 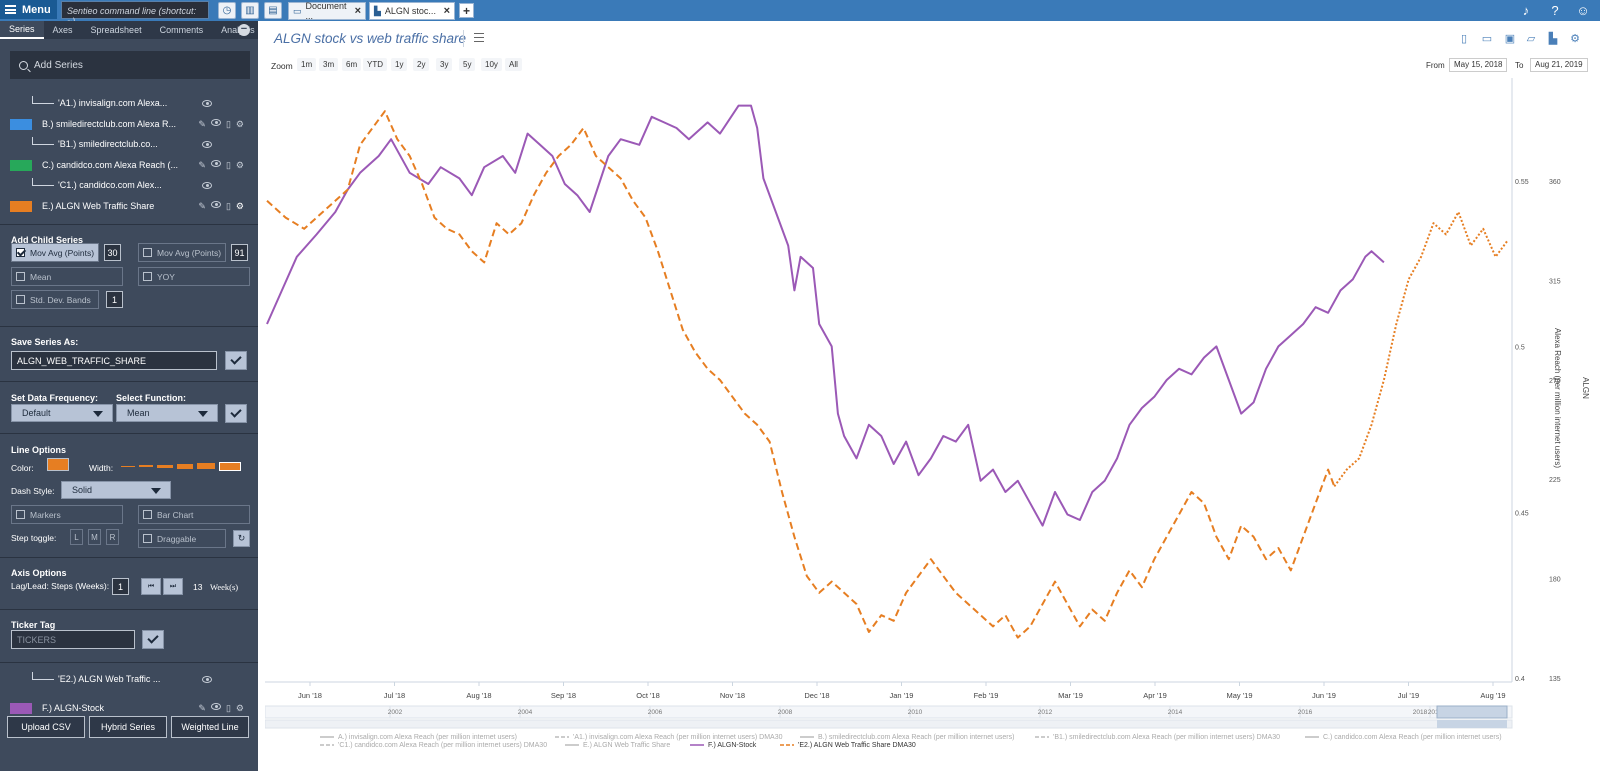 I want to click on mov-avg-2-value: 91, so click(x=239, y=252).